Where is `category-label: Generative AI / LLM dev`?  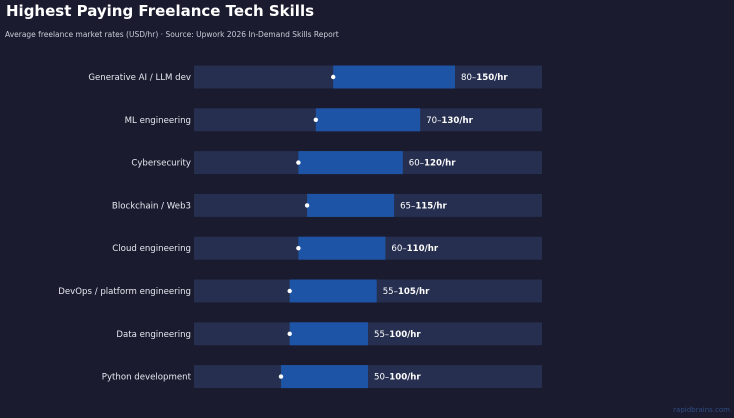 category-label: Generative AI / LLM dev is located at coordinates (139, 78).